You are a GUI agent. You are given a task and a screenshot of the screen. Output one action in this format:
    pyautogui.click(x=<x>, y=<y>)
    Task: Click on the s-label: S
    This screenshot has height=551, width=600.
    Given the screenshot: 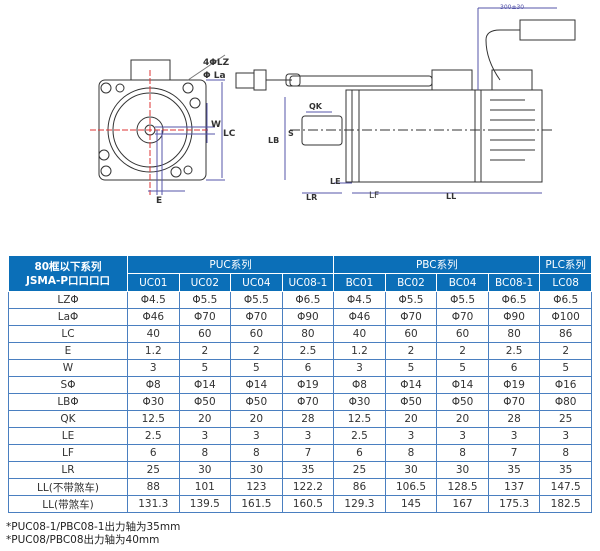 What is the action you would take?
    pyautogui.click(x=291, y=133)
    